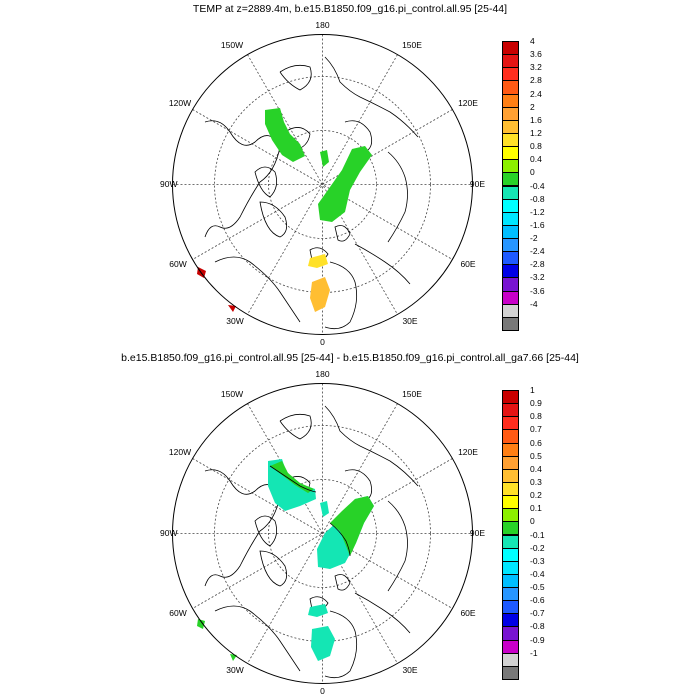  Describe the element at coordinates (285, 560) in the screenshot. I see `panel-2-fill-regions` at that location.